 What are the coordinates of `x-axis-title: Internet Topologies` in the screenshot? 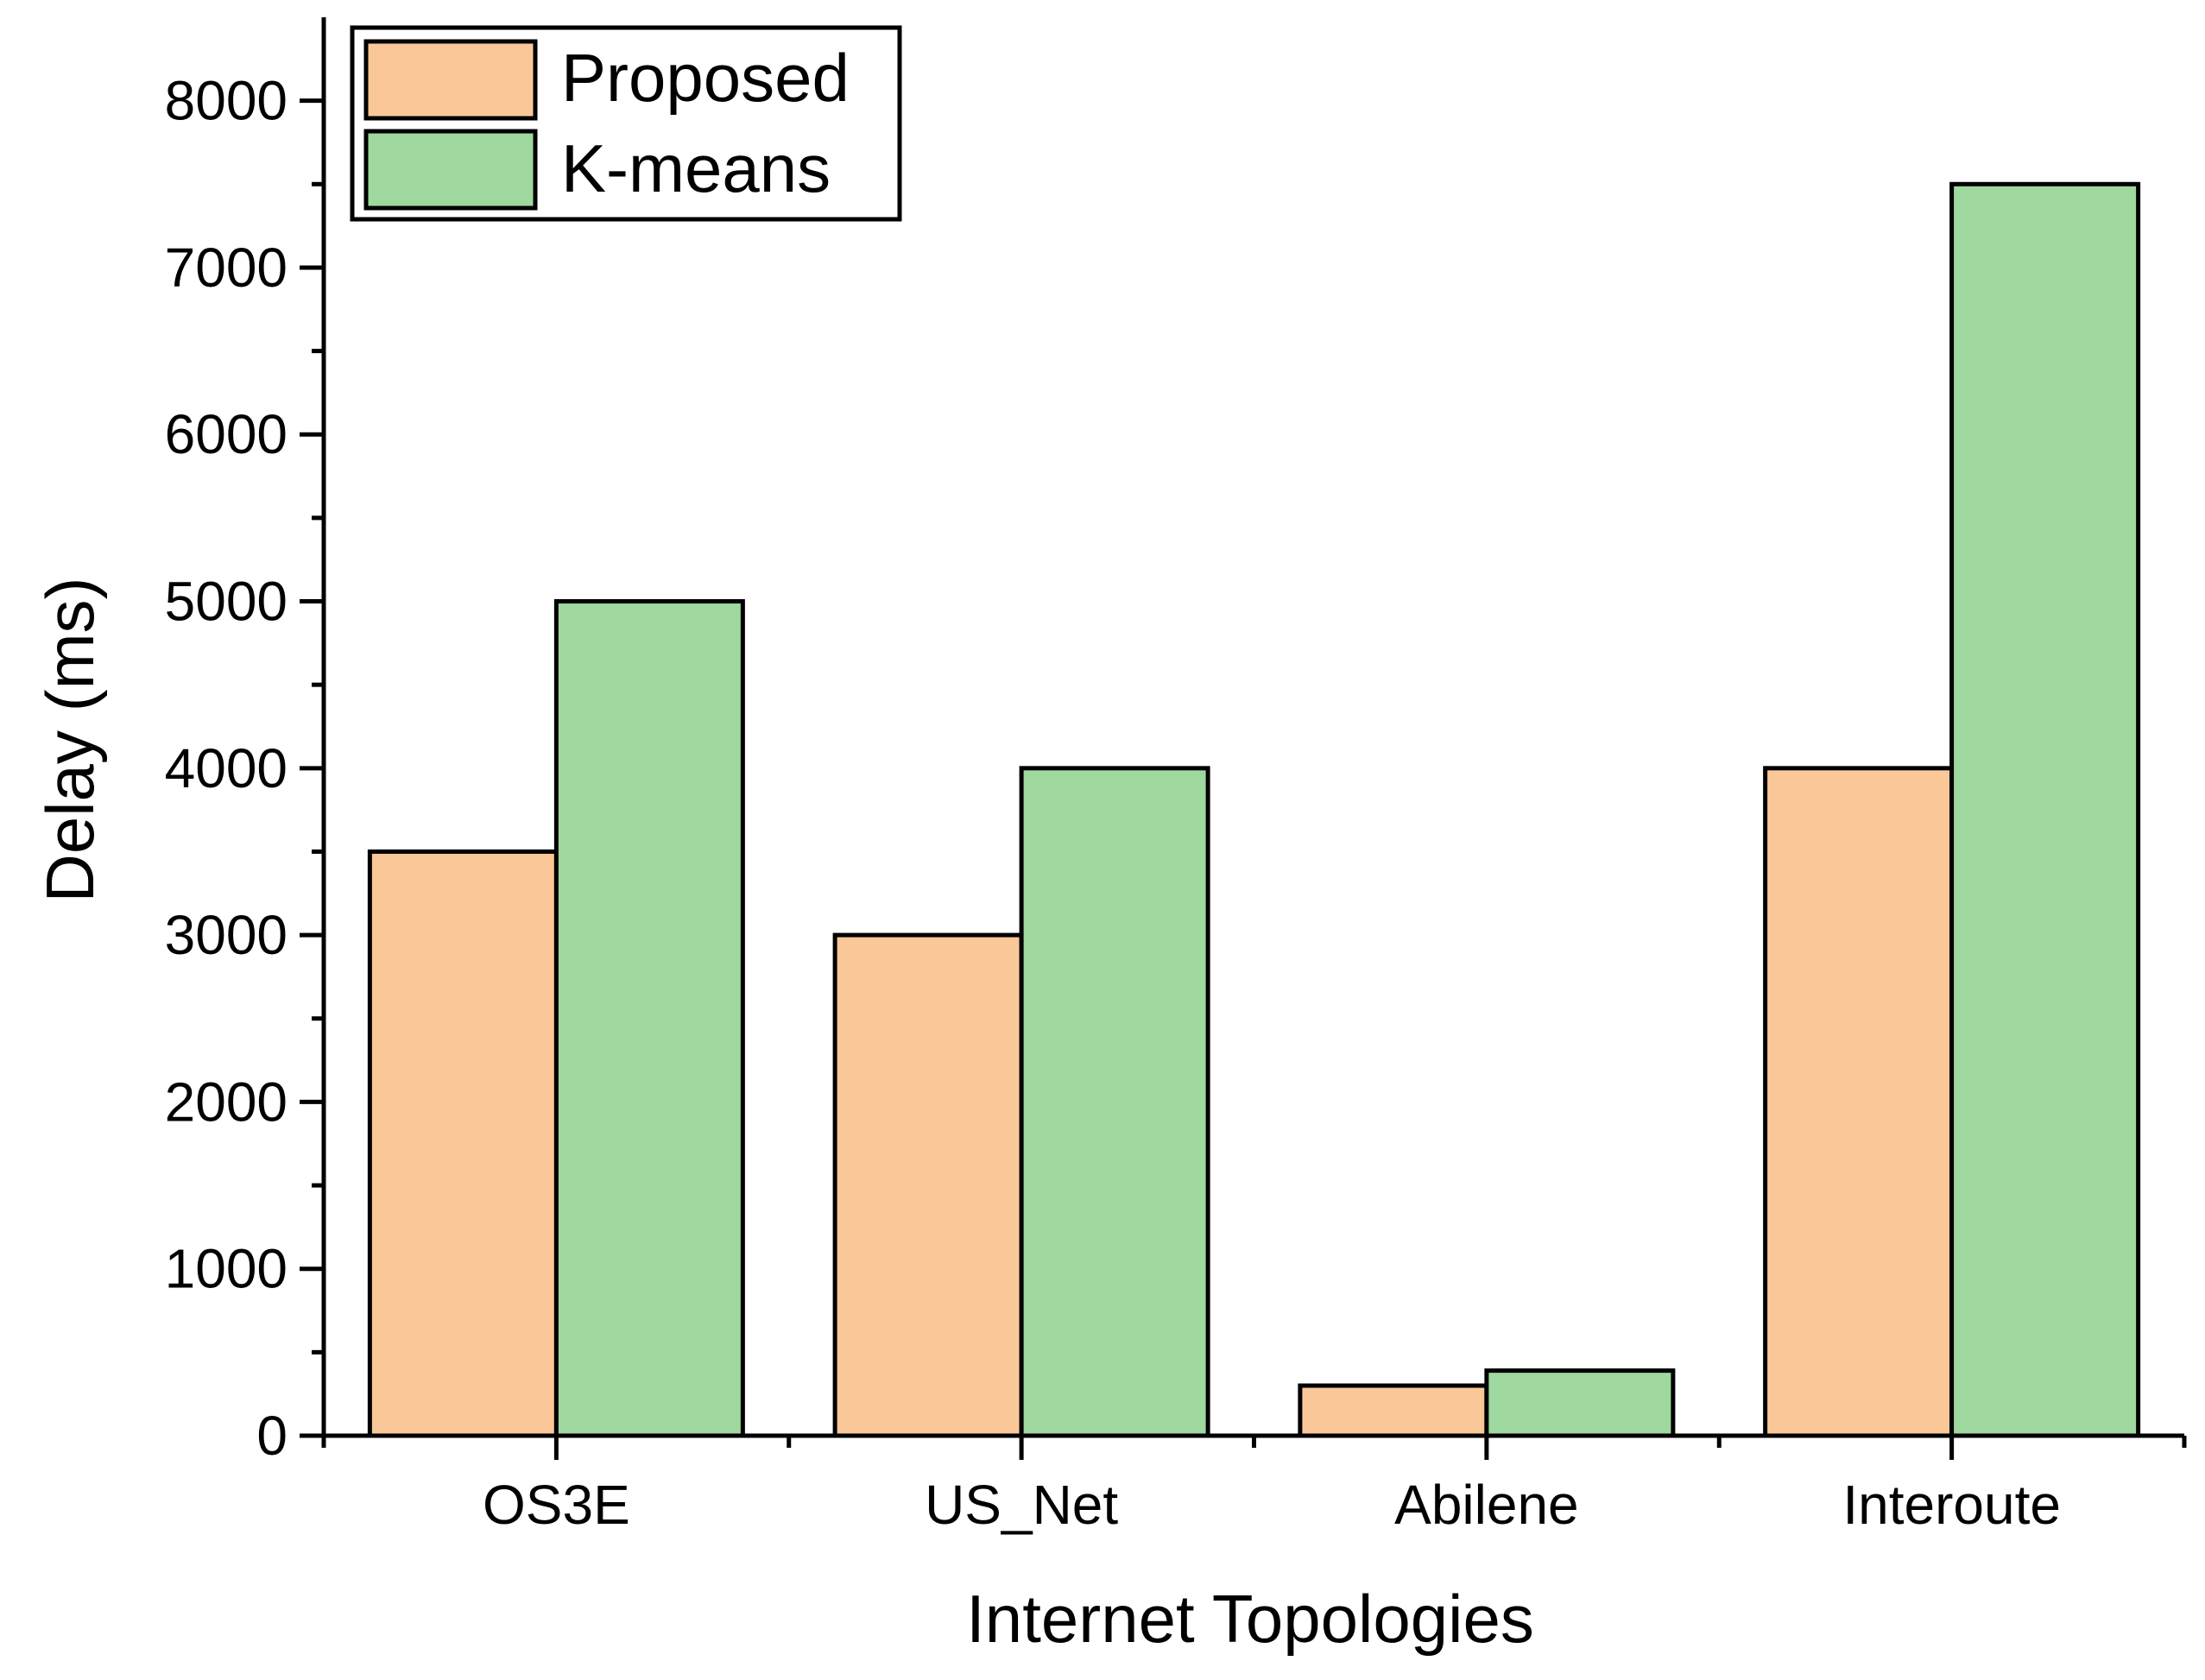 It's located at (1250, 1619).